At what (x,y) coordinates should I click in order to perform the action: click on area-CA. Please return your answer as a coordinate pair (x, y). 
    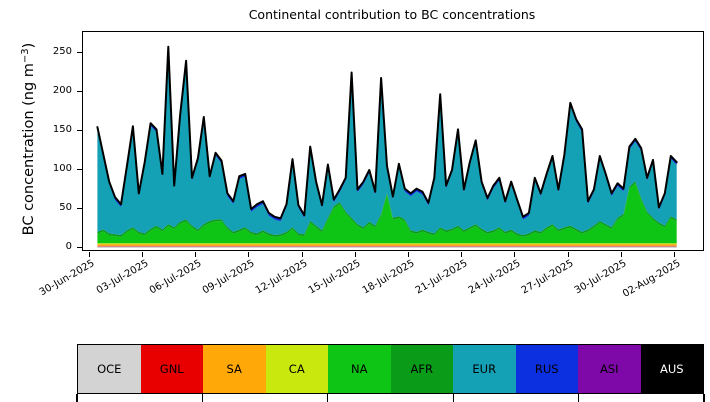
    Looking at the image, I should click on (387, 244).